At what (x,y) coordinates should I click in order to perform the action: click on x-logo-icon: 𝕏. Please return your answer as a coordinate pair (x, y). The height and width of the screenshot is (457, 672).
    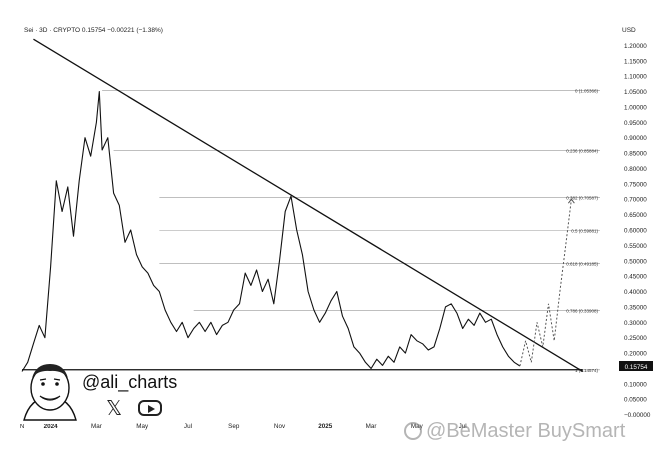
    Looking at the image, I should click on (114, 408).